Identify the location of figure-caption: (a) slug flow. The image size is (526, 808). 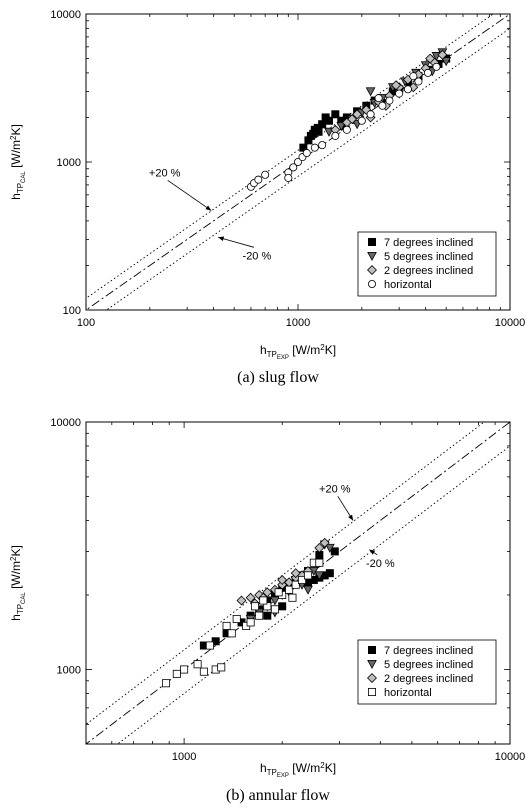
(278, 377).